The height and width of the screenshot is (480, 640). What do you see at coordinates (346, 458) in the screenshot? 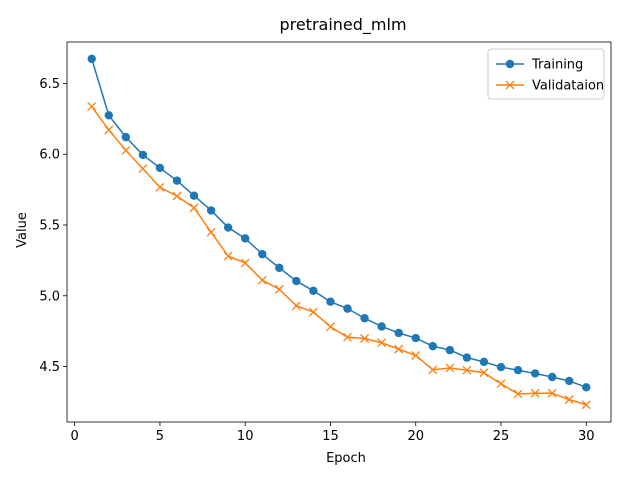
I see `x-axis-label: Epoch` at bounding box center [346, 458].